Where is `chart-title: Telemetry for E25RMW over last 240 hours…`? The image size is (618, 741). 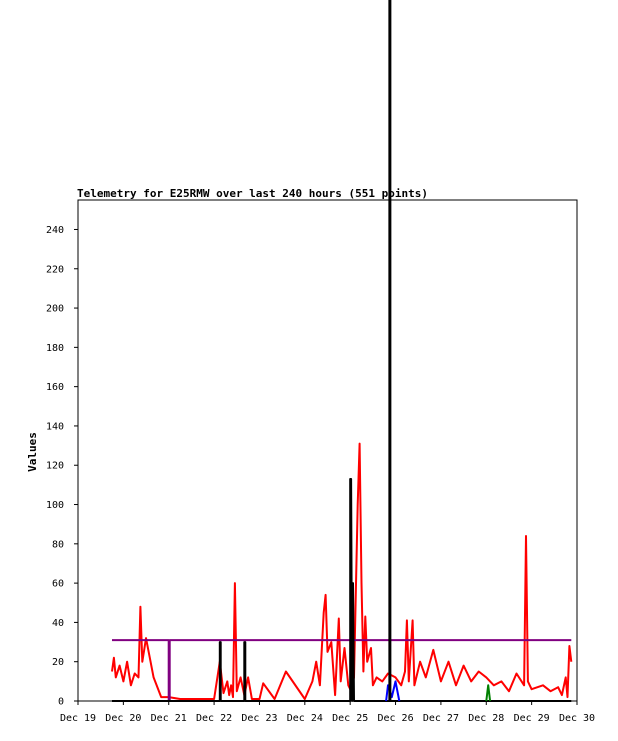 chart-title: Telemetry for E25RMW over last 240 hours… is located at coordinates (252, 193).